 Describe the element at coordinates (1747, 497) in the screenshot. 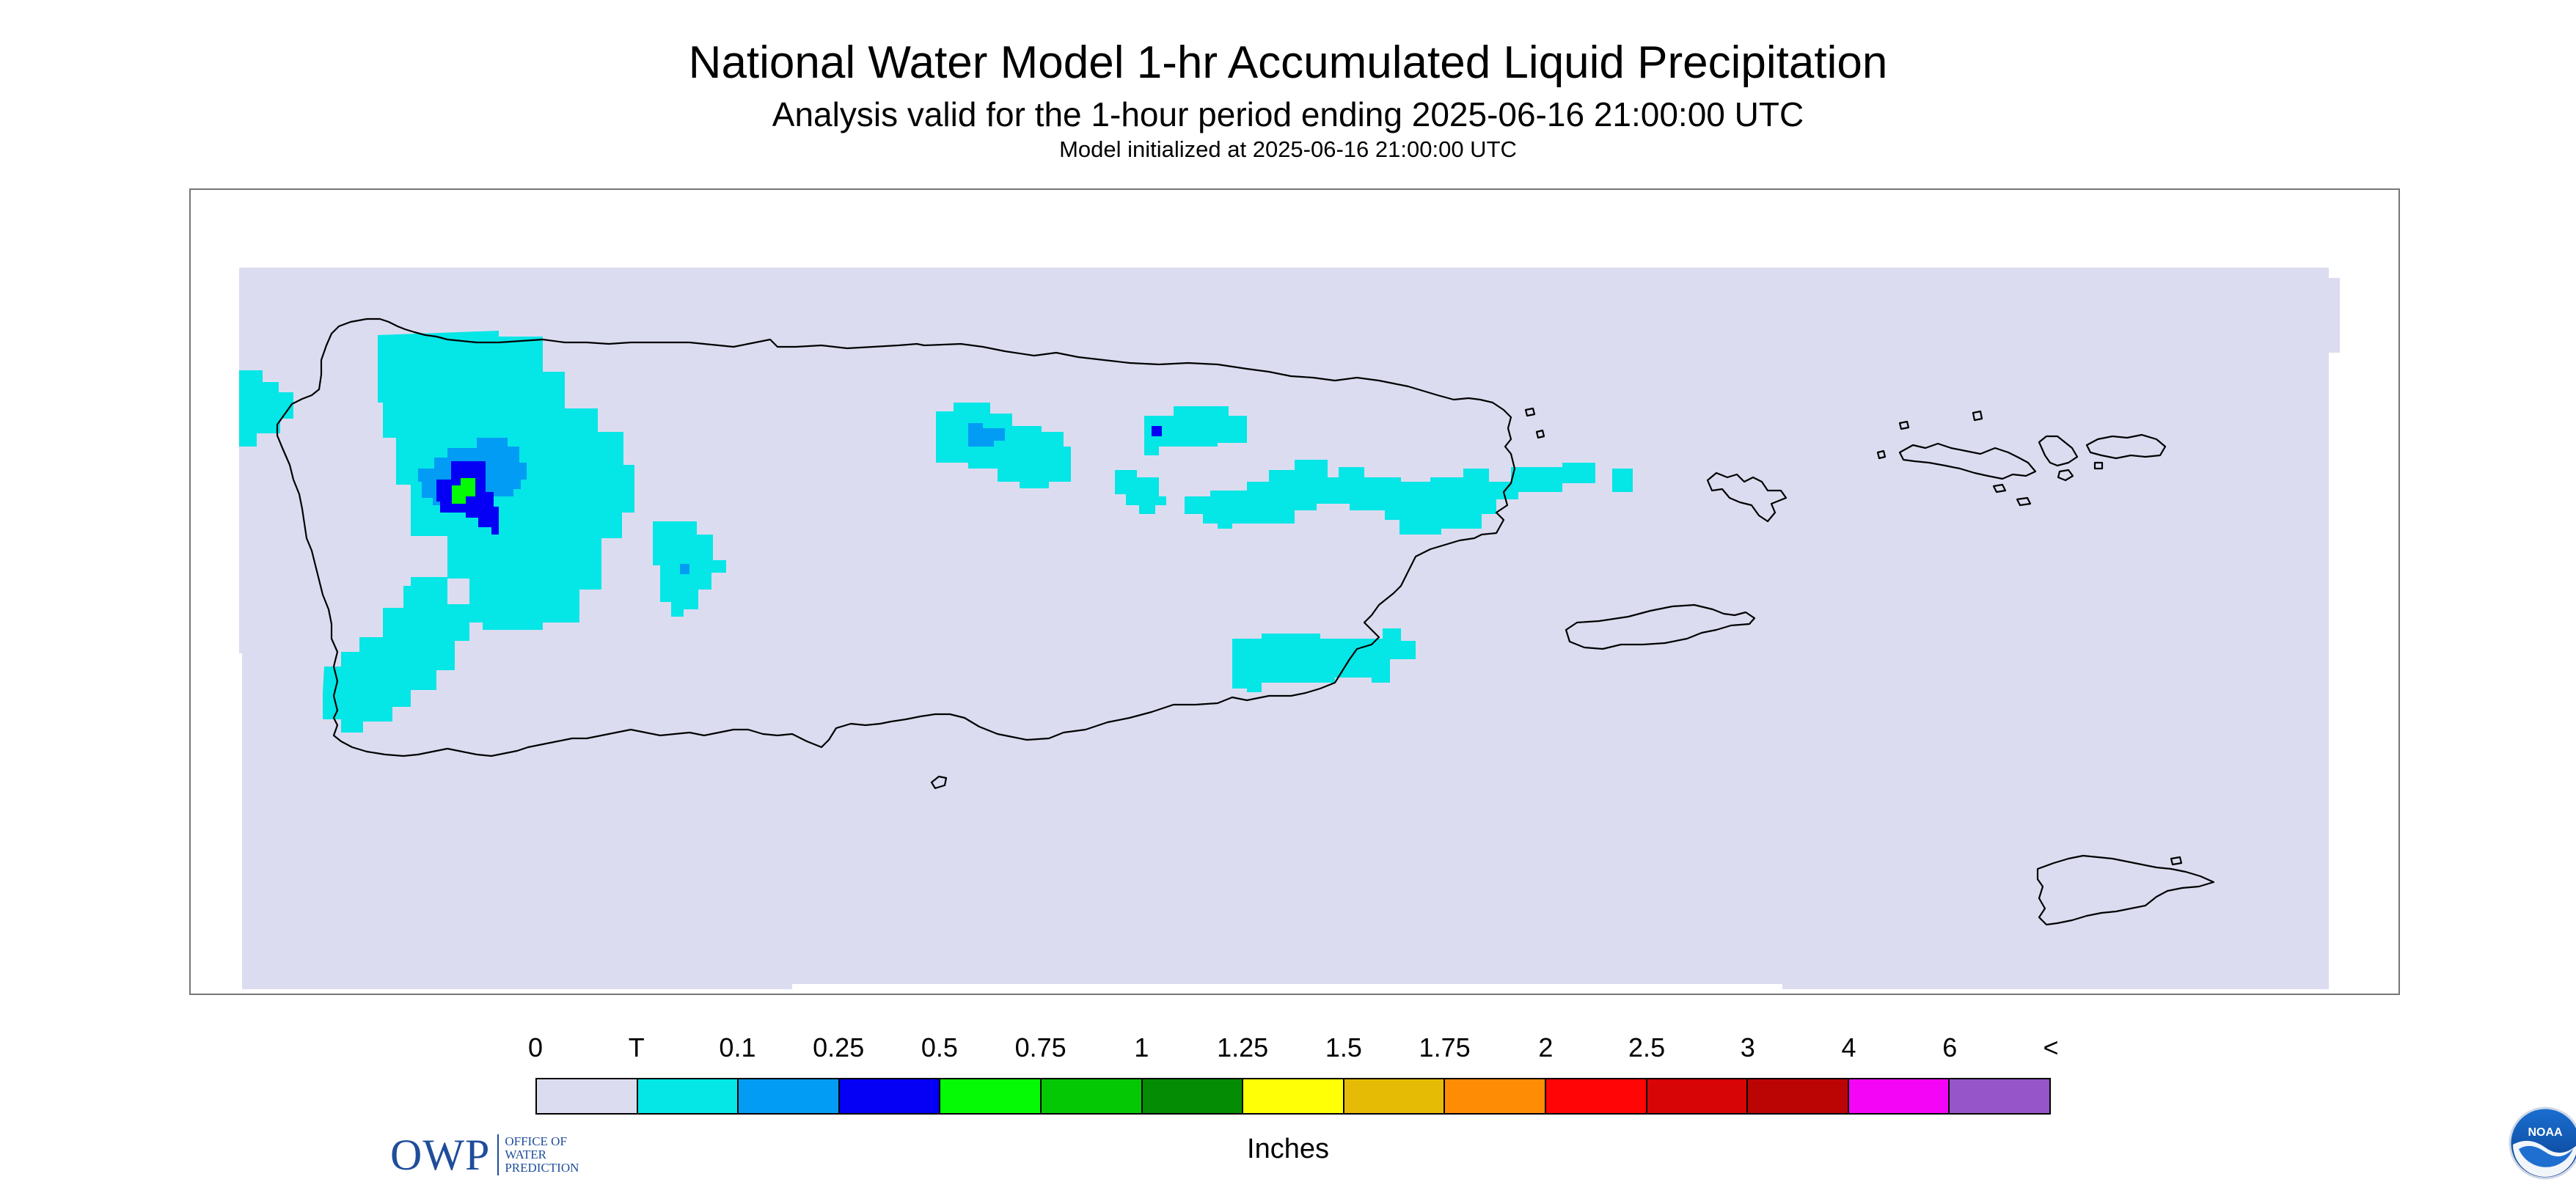

I see `coastline-culebra` at that location.